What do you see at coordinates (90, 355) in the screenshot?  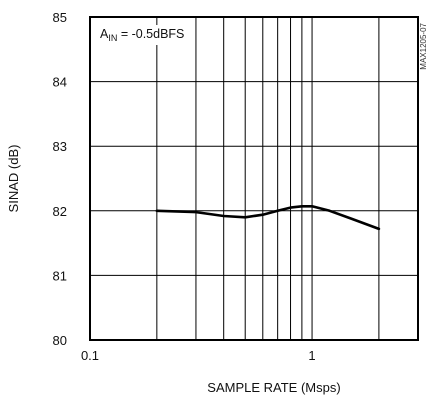 I see `x-tick-label: 0.1` at bounding box center [90, 355].